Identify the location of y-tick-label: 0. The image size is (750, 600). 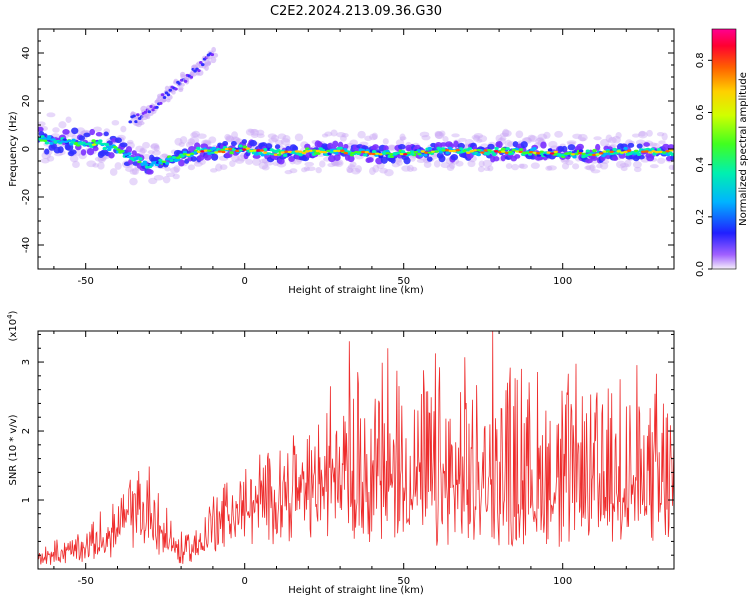
(26, 149).